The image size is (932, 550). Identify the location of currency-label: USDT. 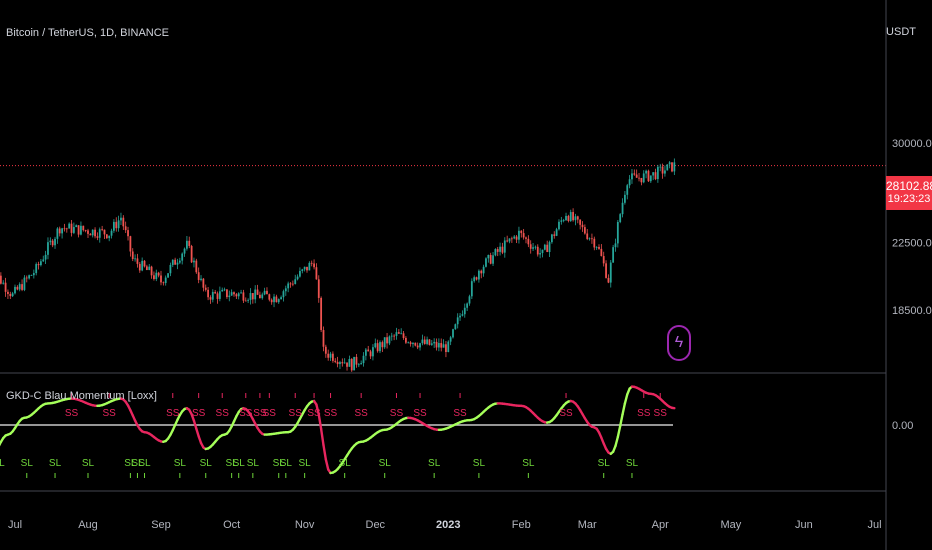
(901, 32).